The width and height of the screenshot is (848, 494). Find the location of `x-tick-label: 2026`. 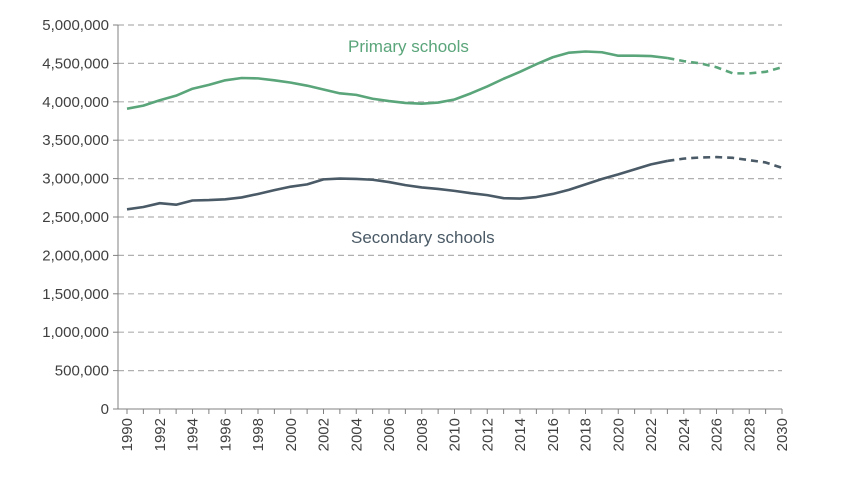

x-tick-label: 2026 is located at coordinates (717, 434).